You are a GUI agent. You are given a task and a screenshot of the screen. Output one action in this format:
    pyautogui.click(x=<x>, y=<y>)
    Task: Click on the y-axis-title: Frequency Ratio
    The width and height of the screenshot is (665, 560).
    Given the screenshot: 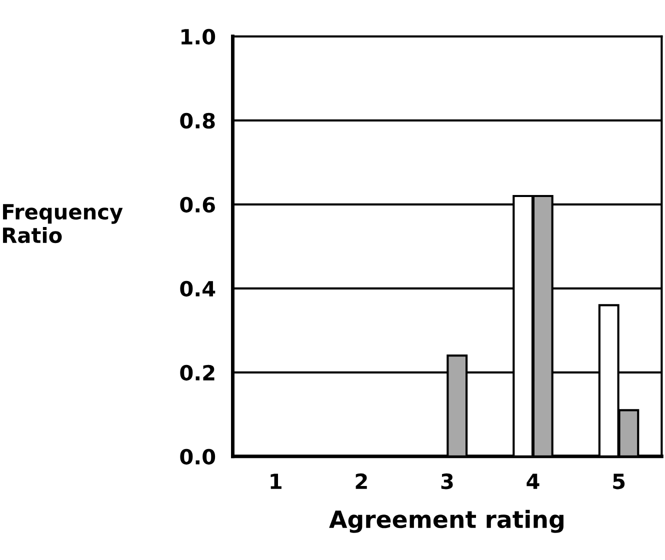 What is the action you would take?
    pyautogui.click(x=63, y=224)
    